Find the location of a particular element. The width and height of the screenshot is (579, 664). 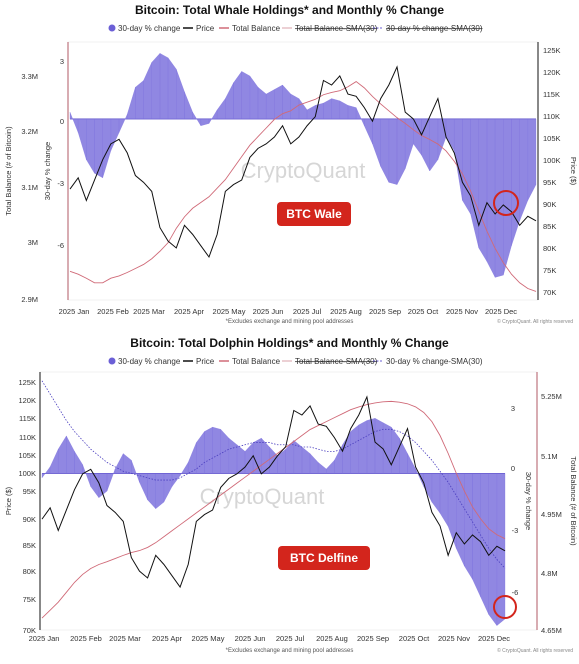

whale-mid-tick: 0 is located at coordinates (62, 121).